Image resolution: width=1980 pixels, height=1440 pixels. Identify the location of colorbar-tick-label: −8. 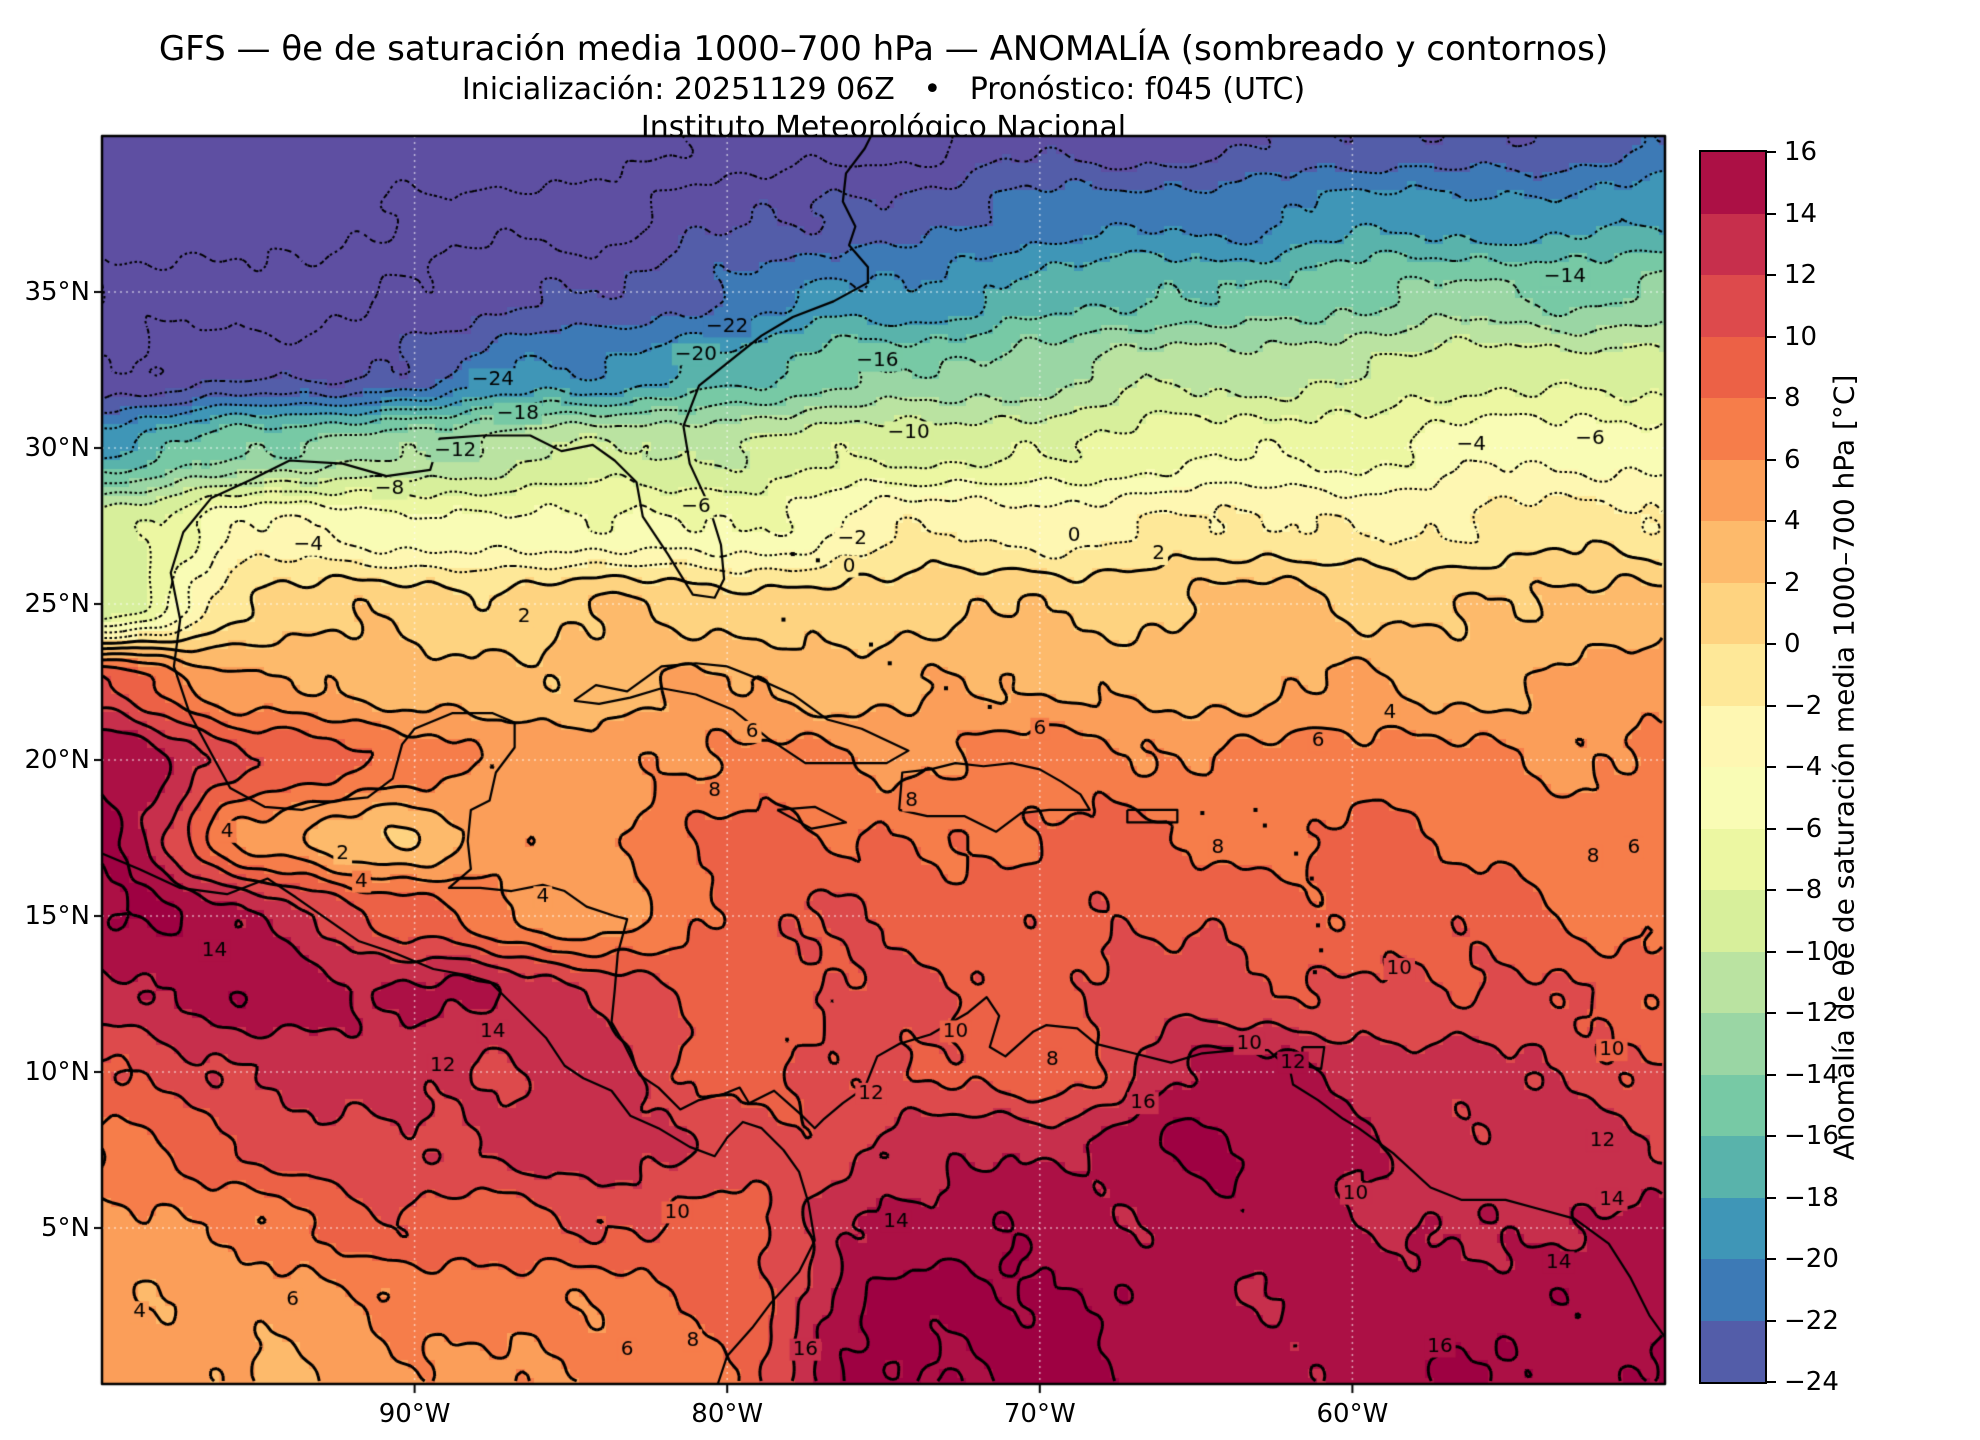
(1803, 890).